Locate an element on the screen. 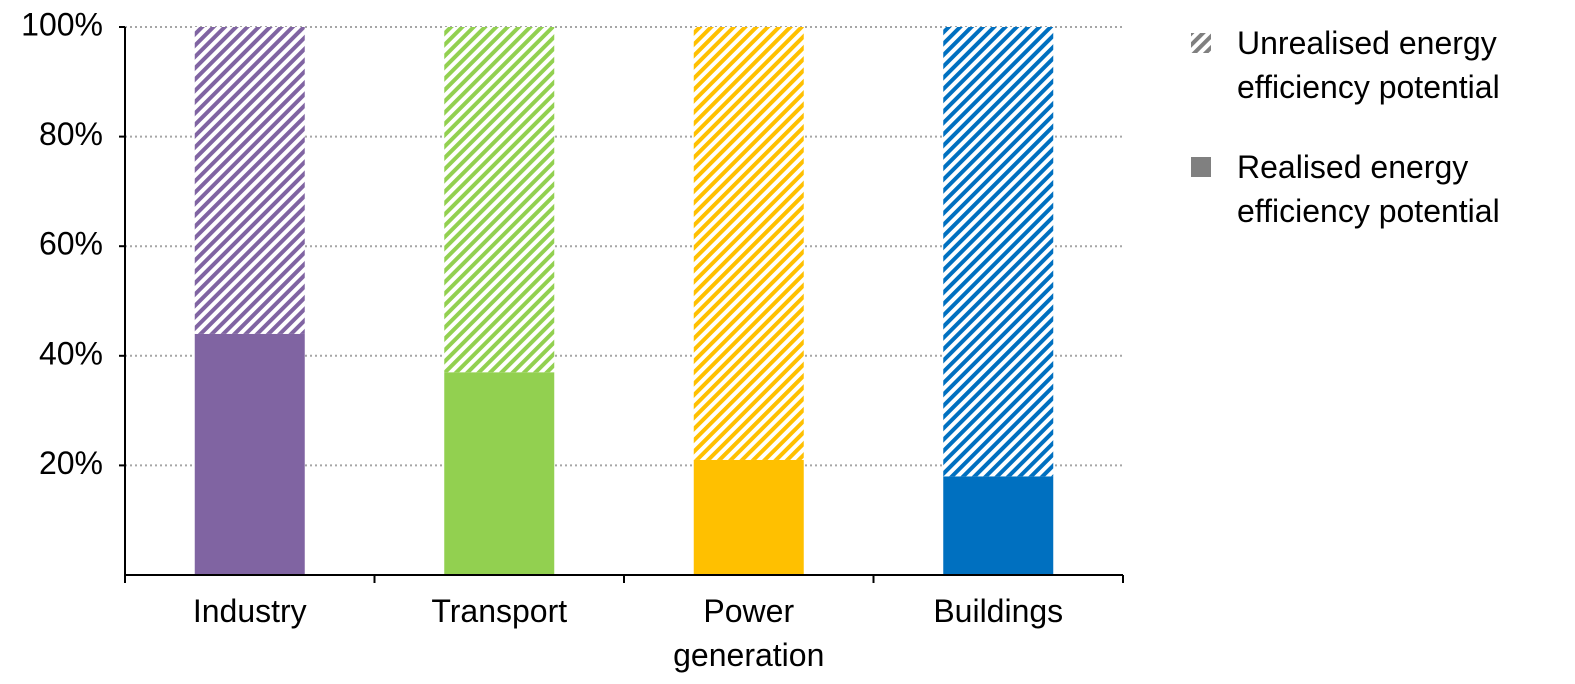 Image resolution: width=1575 pixels, height=684 pixels. y-tick-label: 80% is located at coordinates (71, 134).